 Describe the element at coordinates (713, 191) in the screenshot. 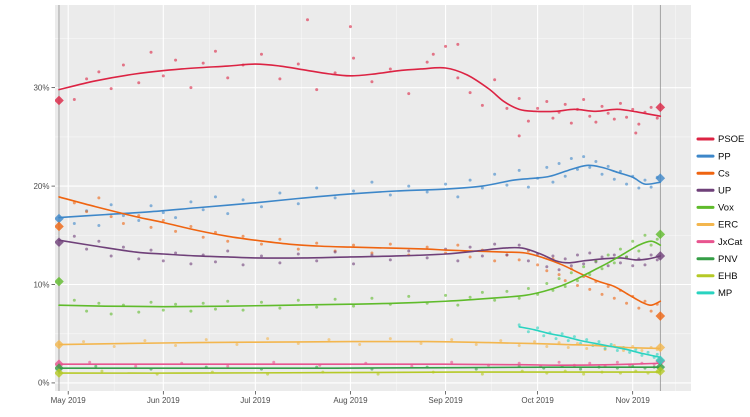

I see `legend-item-UP: UP` at that location.